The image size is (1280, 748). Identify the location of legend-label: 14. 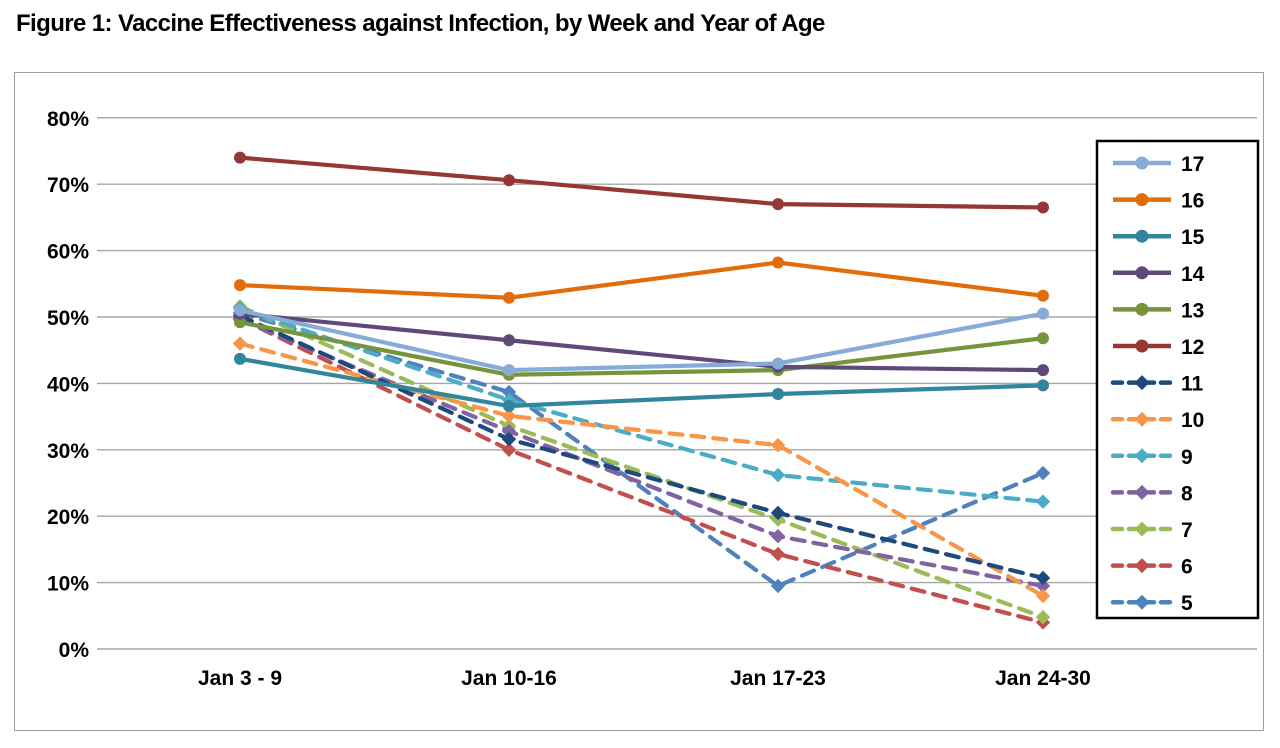
(1193, 274).